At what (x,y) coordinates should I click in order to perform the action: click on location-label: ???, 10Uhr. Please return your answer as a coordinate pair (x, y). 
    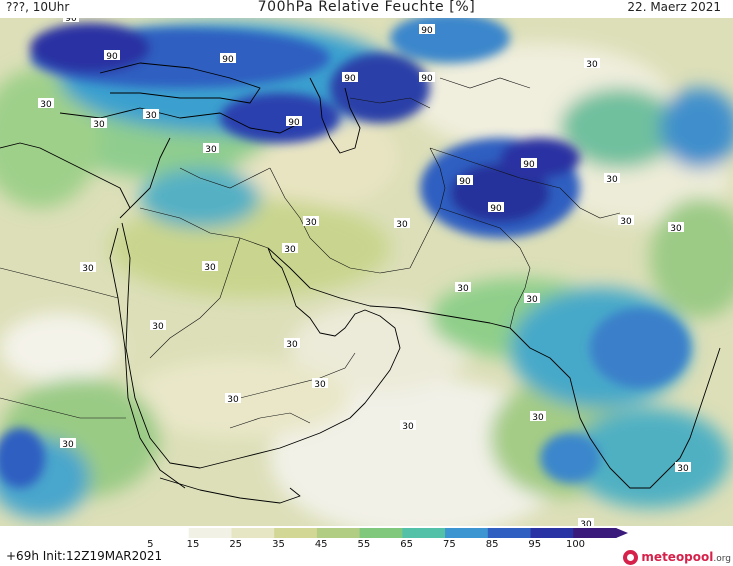
    Looking at the image, I should click on (38, 7).